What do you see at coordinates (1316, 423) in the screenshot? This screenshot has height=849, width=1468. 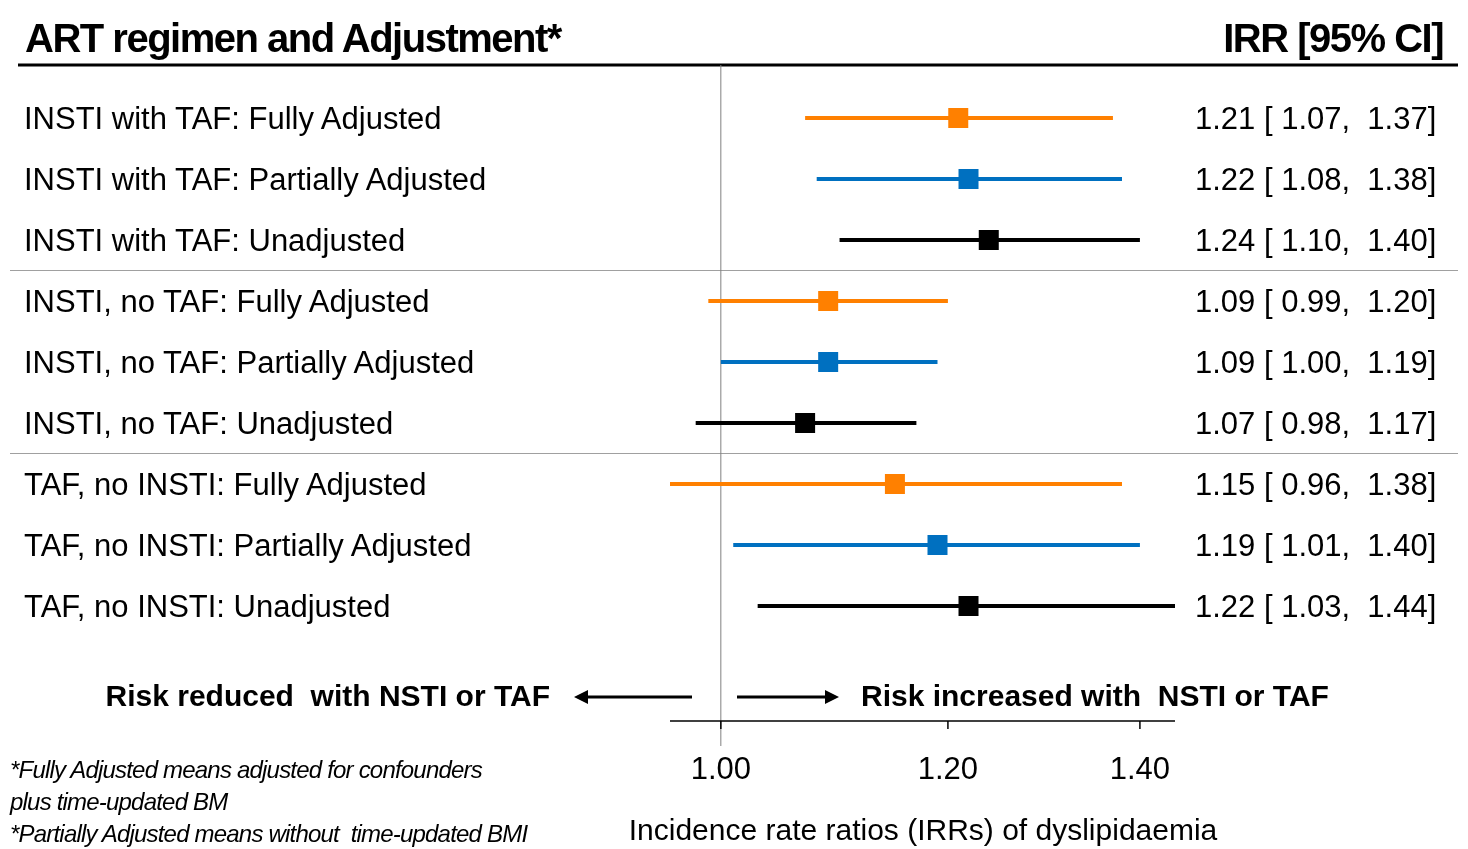 I see `data-label: 1.07 [ 0.98, 1.17]` at bounding box center [1316, 423].